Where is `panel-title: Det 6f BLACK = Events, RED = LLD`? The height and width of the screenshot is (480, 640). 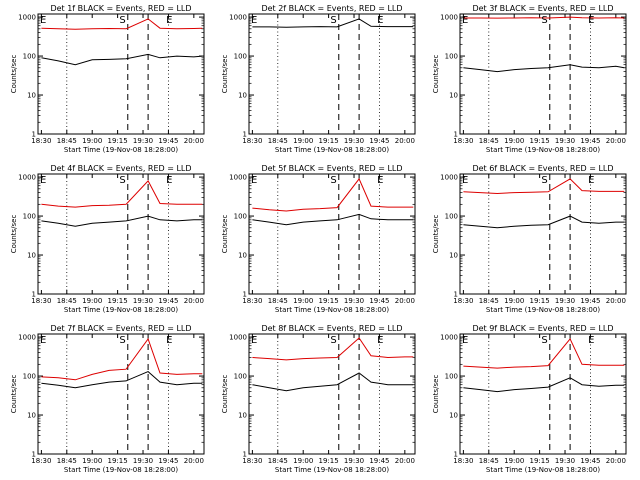 panel-title: Det 6f BLACK = Events, RED = LLD is located at coordinates (542, 168).